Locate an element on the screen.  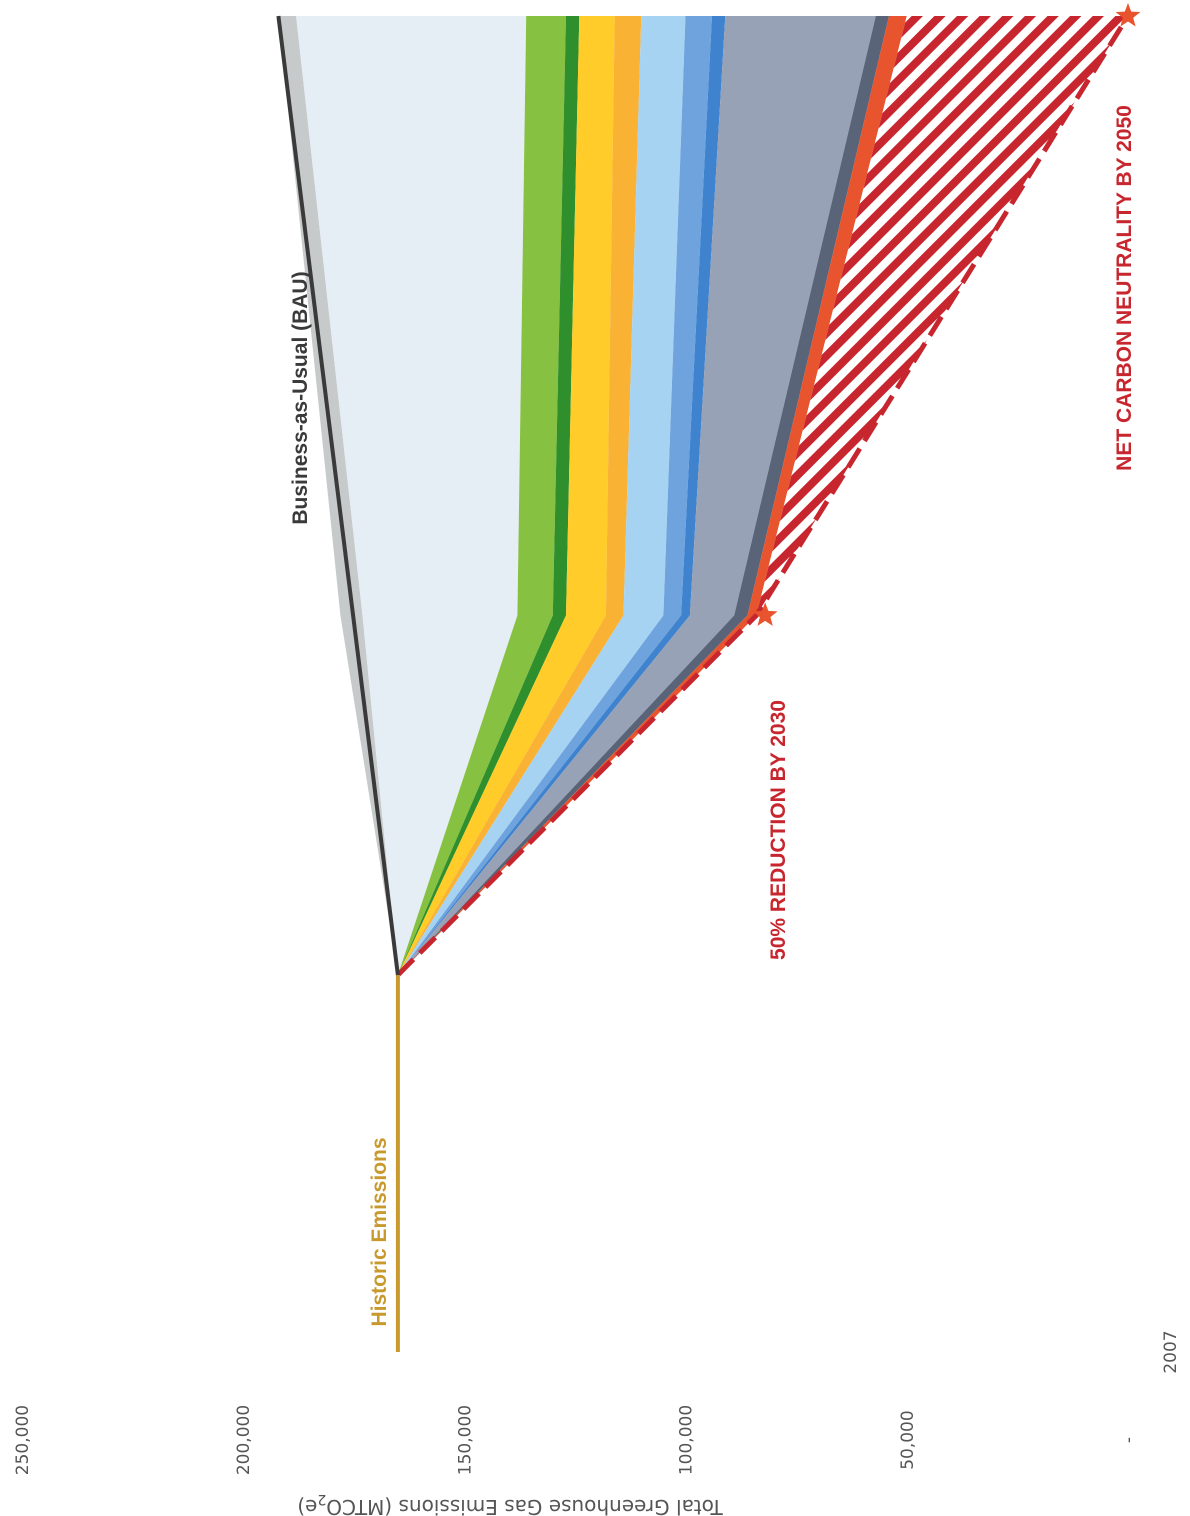
y-axis-title-main: Total Greenhouse Gas Emissions (MTCO is located at coordinates (524, 1505).